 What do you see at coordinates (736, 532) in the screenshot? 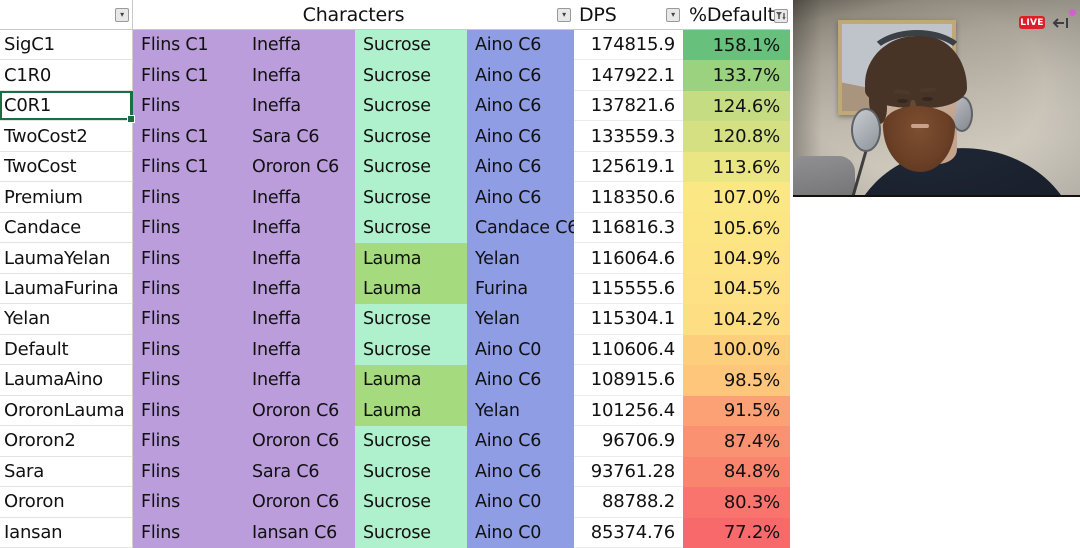
I see `percent-default-cell: 77.2%` at bounding box center [736, 532].